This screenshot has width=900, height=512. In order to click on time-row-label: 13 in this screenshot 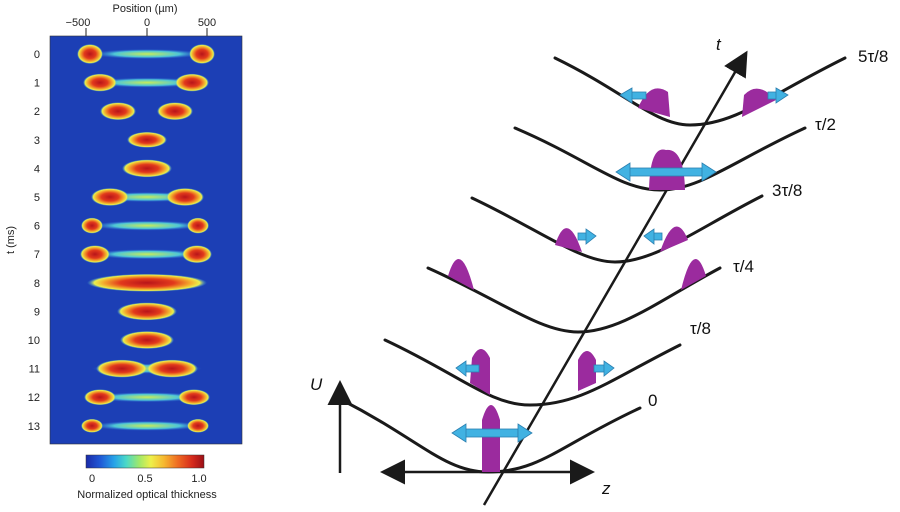, I will do `click(34, 427)`.